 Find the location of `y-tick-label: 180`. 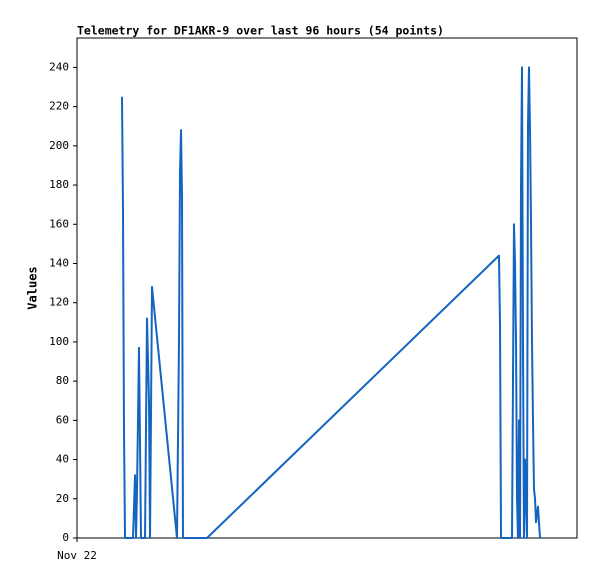

y-tick-label: 180 is located at coordinates (59, 184).